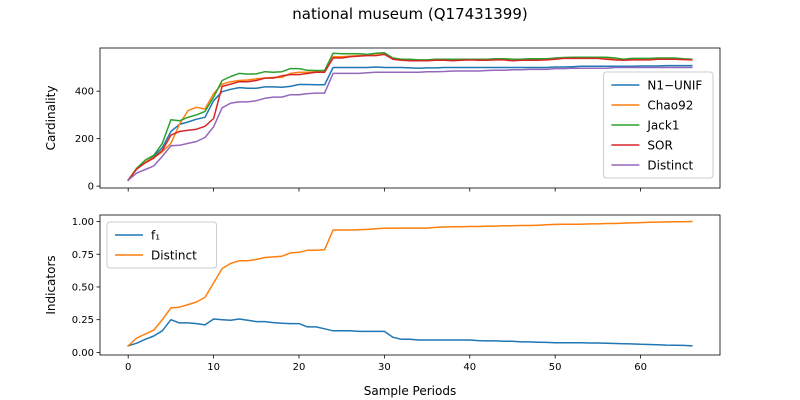 The image size is (800, 400). Describe the element at coordinates (469, 367) in the screenshot. I see `x-tick-label-1-4: 40` at that location.